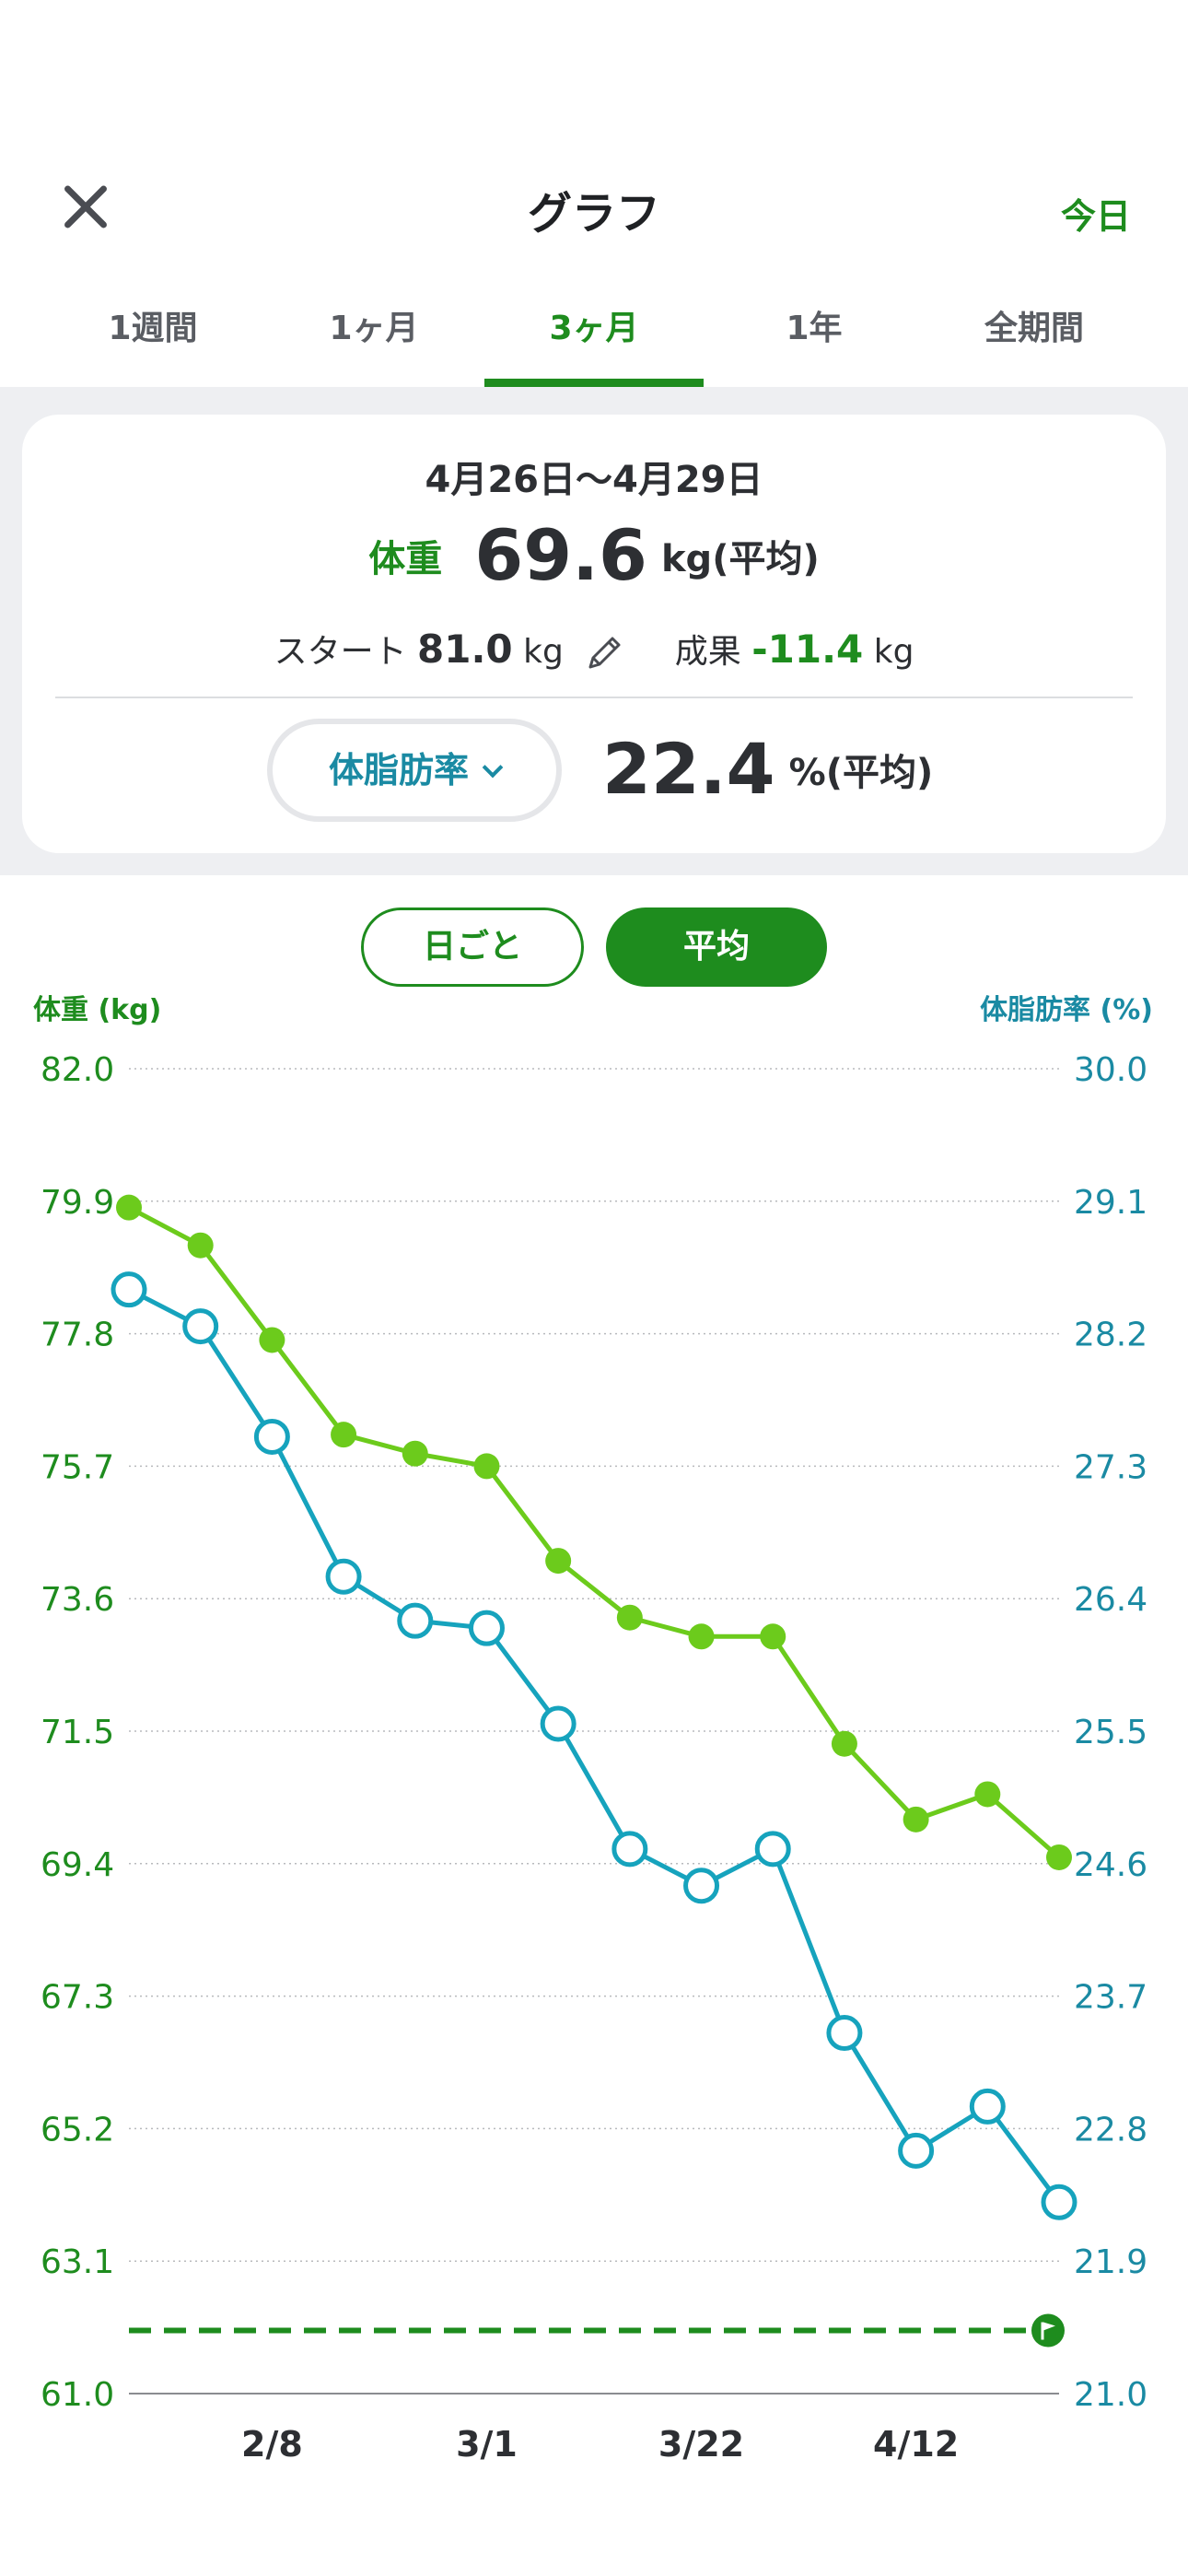 This screenshot has width=1188, height=2576. What do you see at coordinates (716, 947) in the screenshot?
I see `average-toggle-button: 平均` at bounding box center [716, 947].